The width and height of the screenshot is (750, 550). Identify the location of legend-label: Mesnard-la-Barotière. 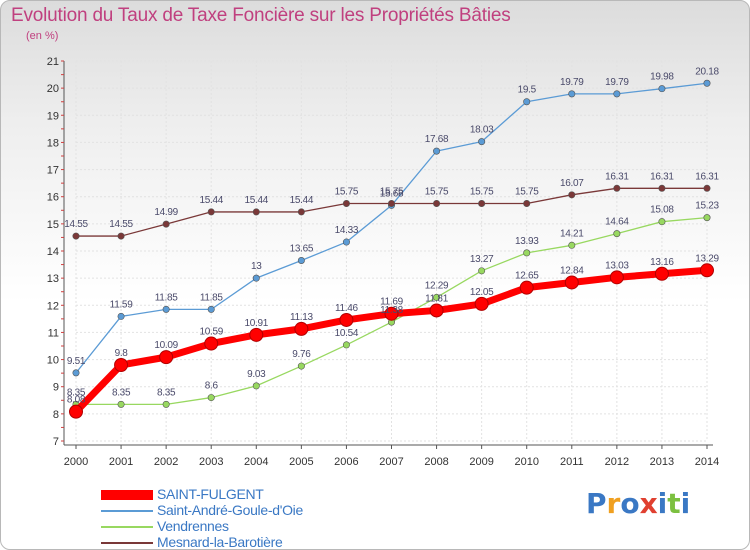
(220, 542).